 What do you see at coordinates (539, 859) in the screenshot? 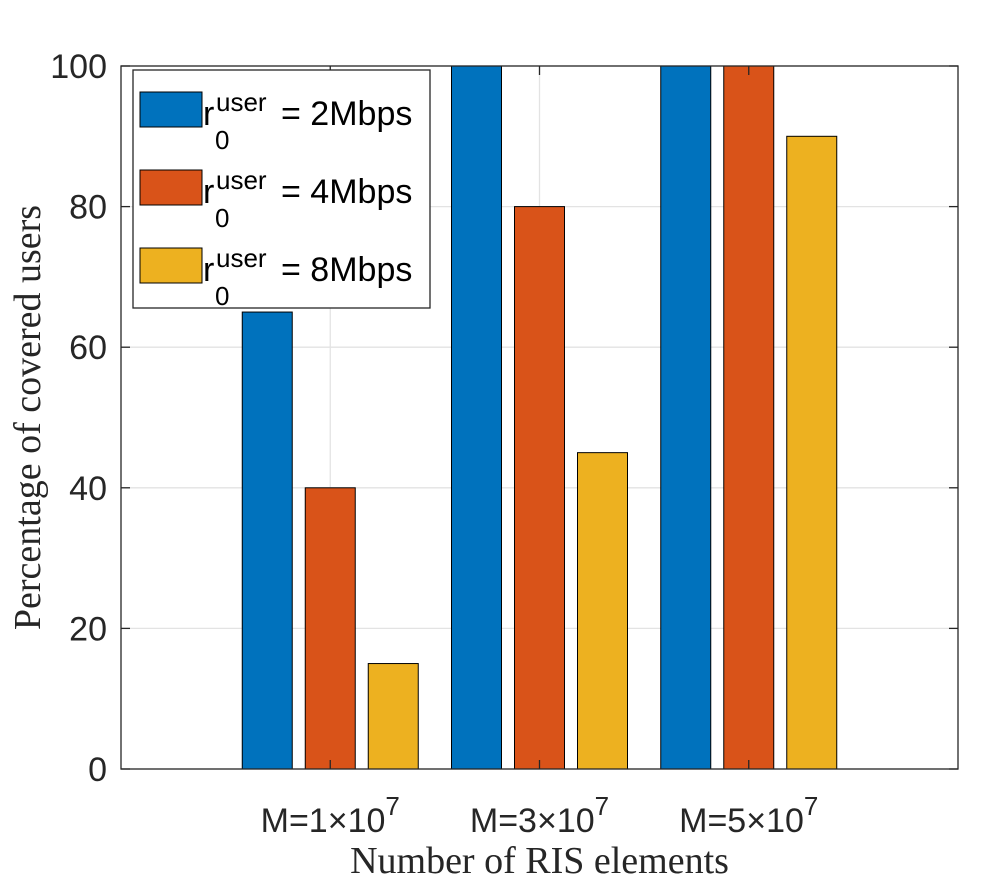
I see `x-axis-title: Number of RIS elements` at bounding box center [539, 859].